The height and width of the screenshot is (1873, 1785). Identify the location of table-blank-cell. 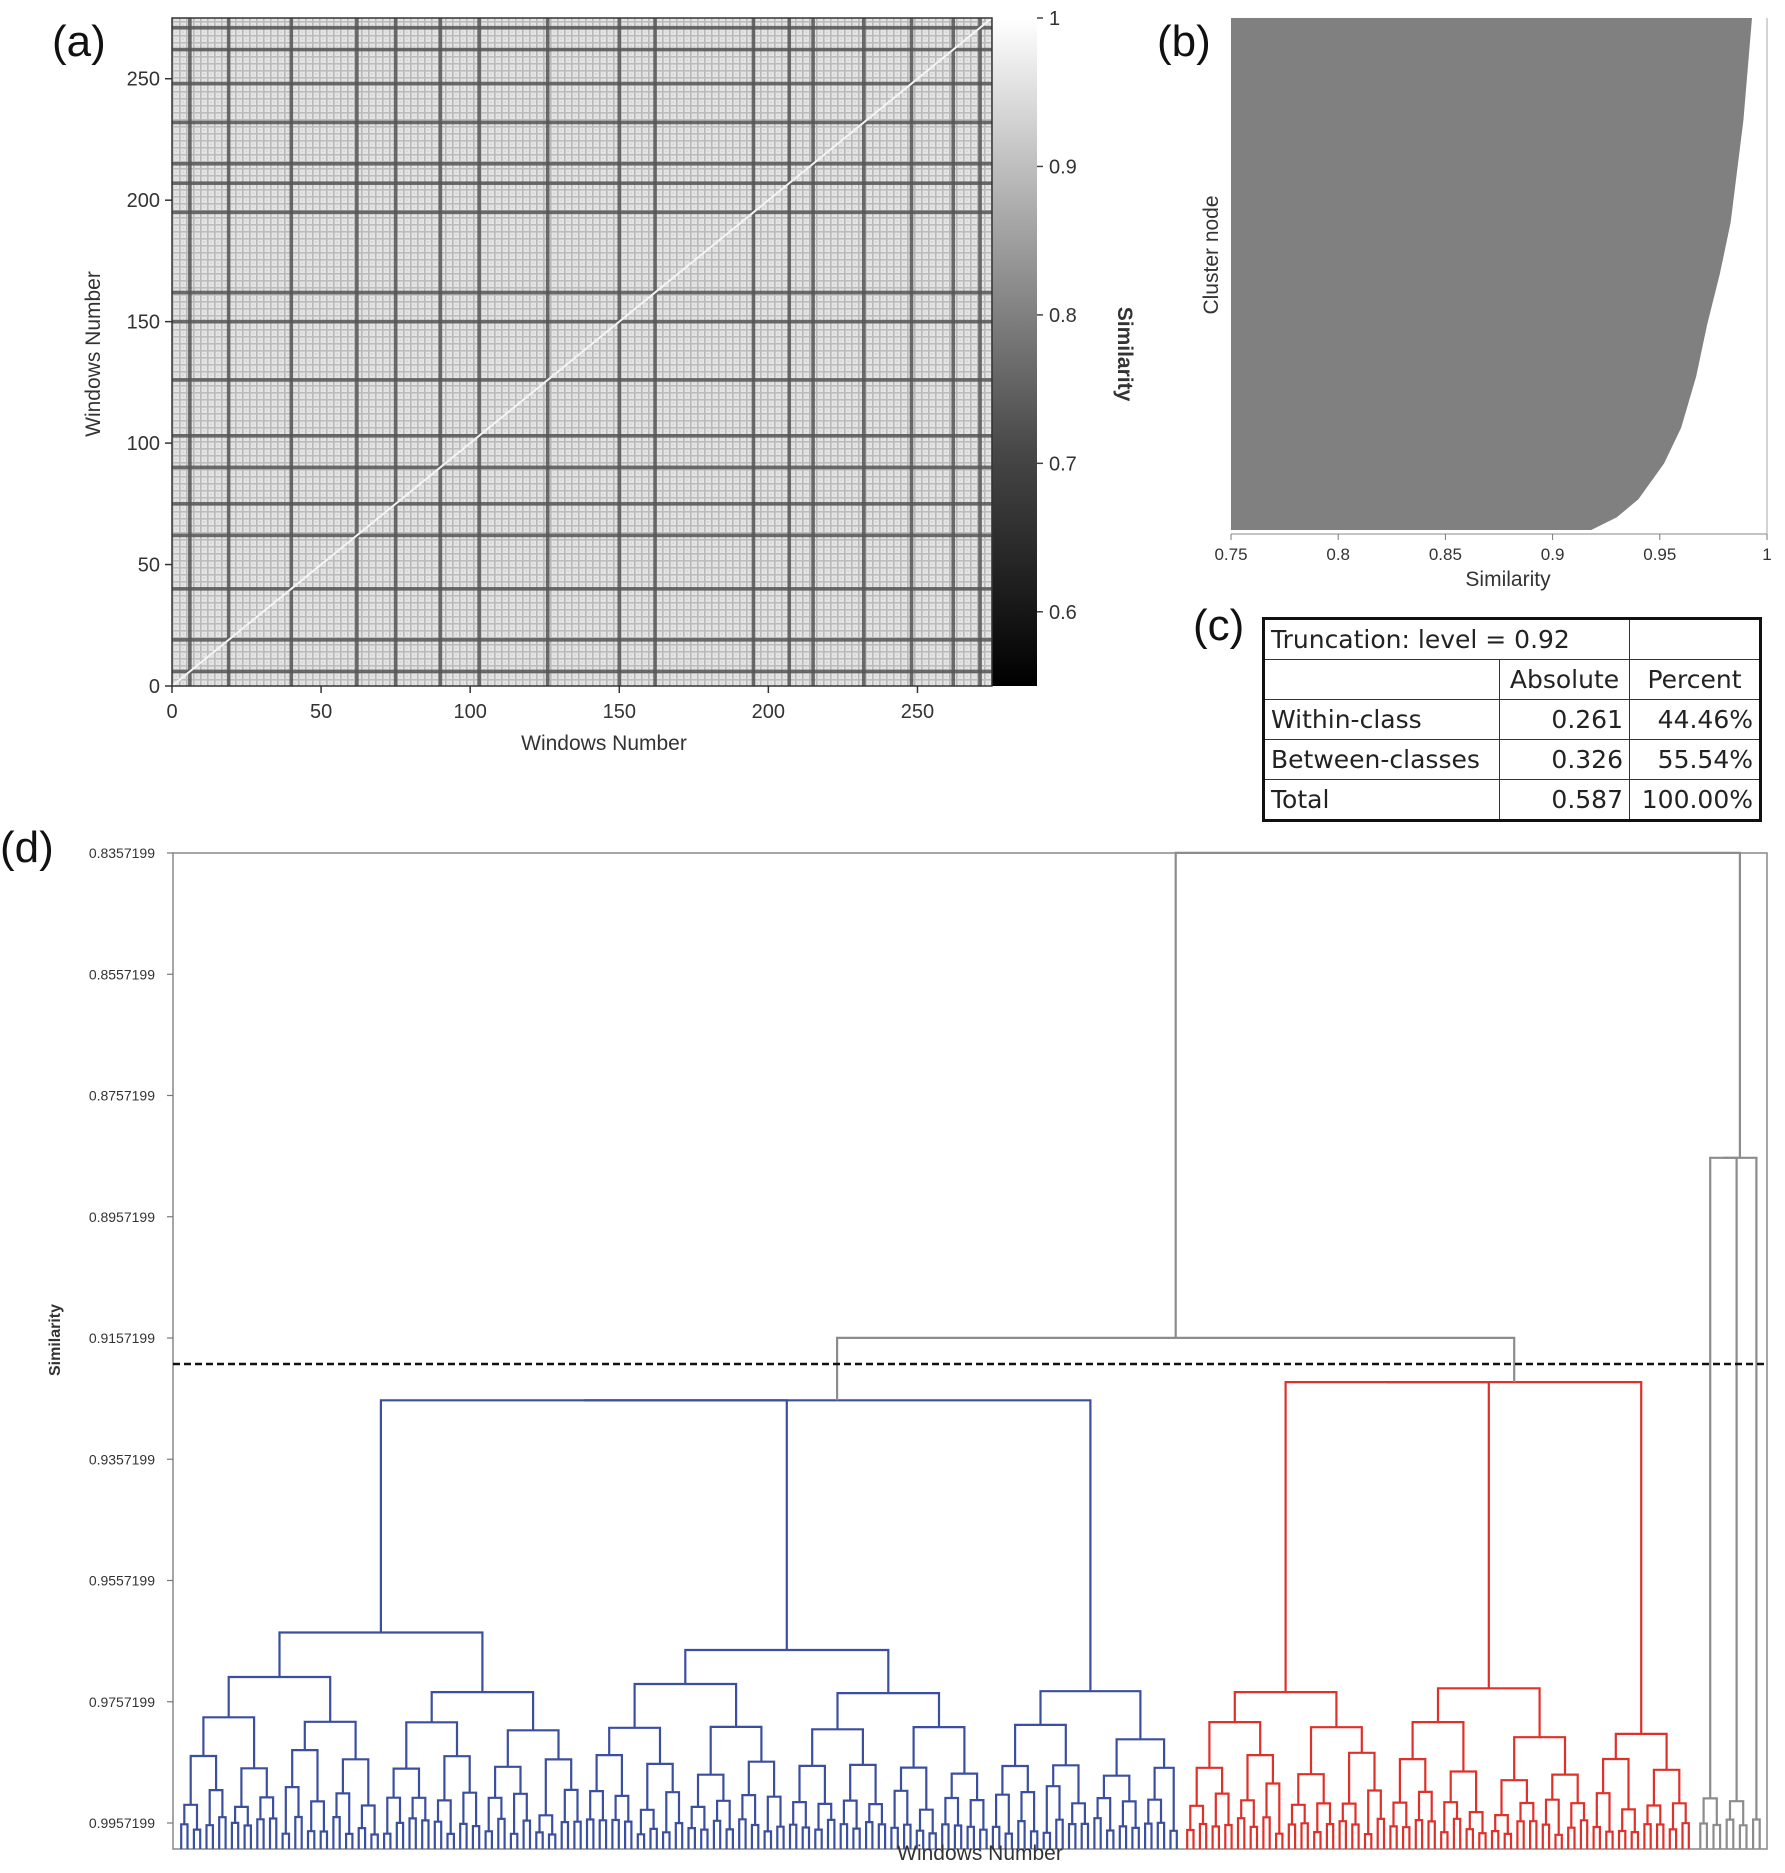
(1695, 639).